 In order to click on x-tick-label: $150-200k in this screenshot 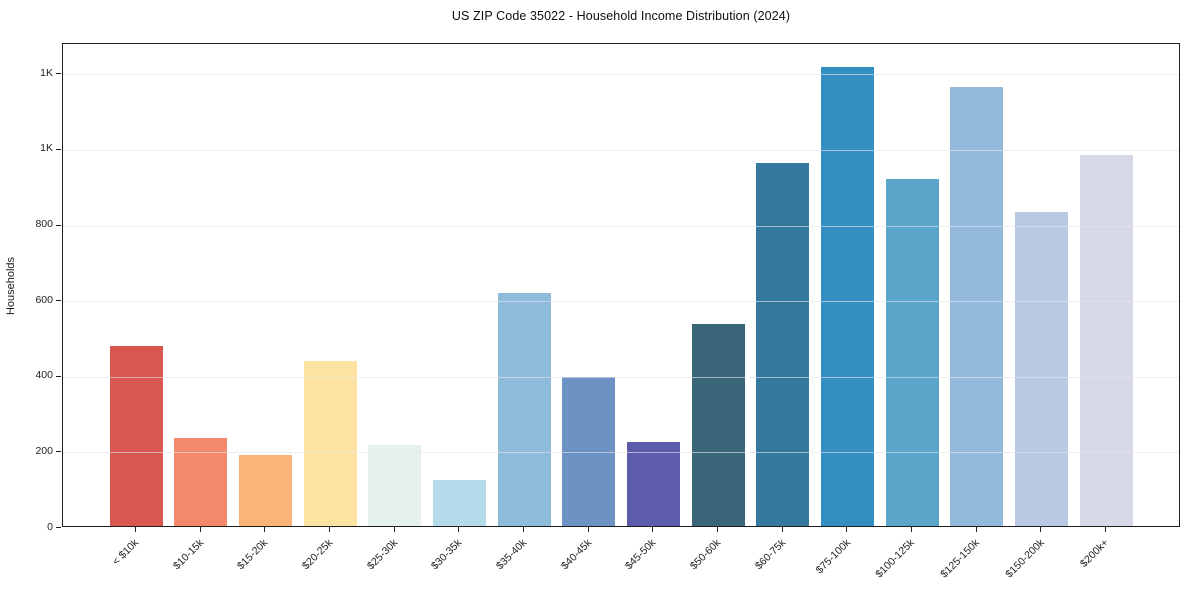, I will do `click(1024, 558)`.